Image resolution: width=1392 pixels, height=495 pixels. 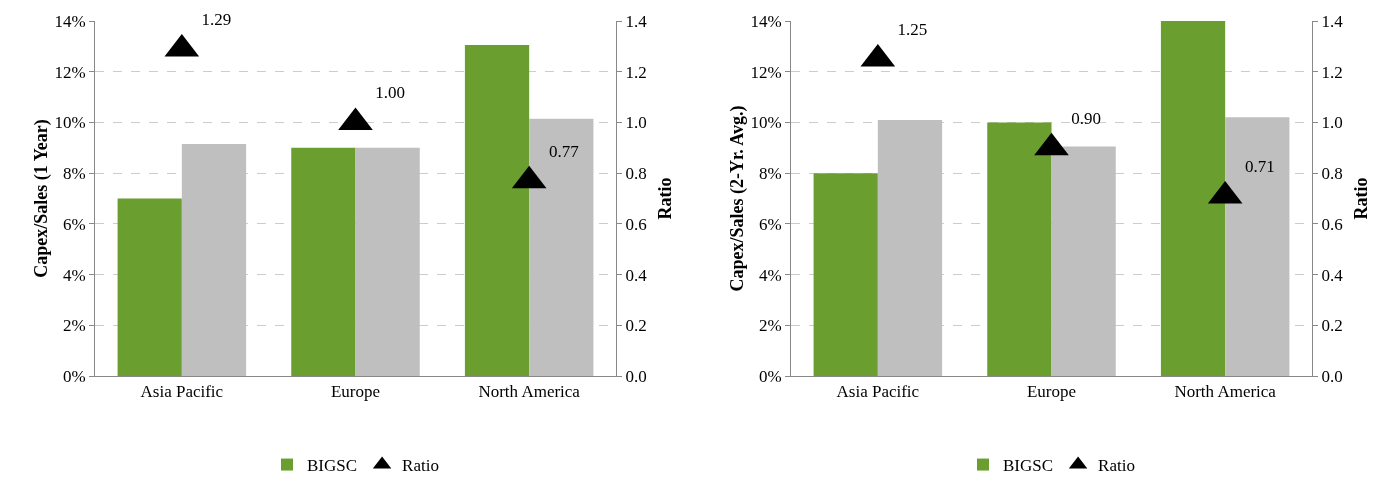 What do you see at coordinates (1259, 166) in the screenshot?
I see `data-label: 0.71` at bounding box center [1259, 166].